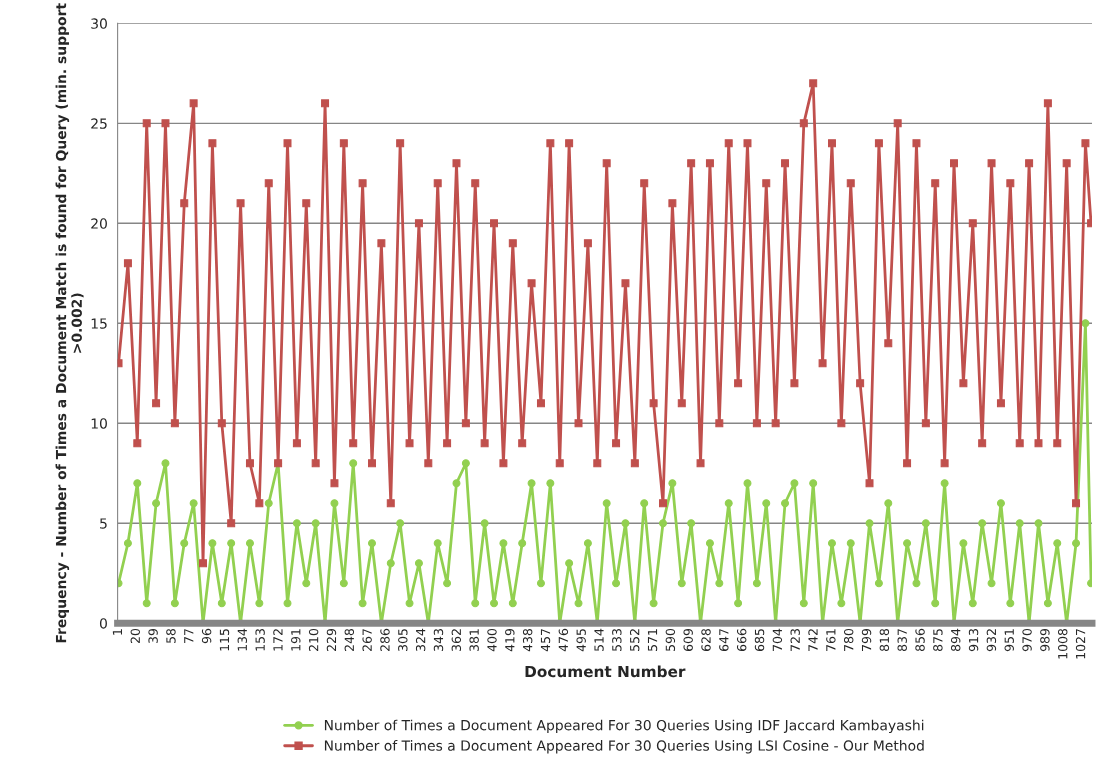 The image size is (1120, 779). Describe the element at coordinates (224, 640) in the screenshot. I see `x-tick-label: 115` at that location.